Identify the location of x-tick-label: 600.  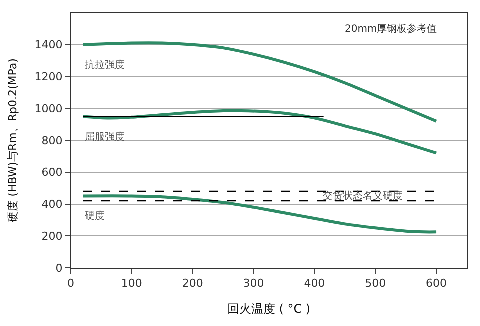
(437, 283).